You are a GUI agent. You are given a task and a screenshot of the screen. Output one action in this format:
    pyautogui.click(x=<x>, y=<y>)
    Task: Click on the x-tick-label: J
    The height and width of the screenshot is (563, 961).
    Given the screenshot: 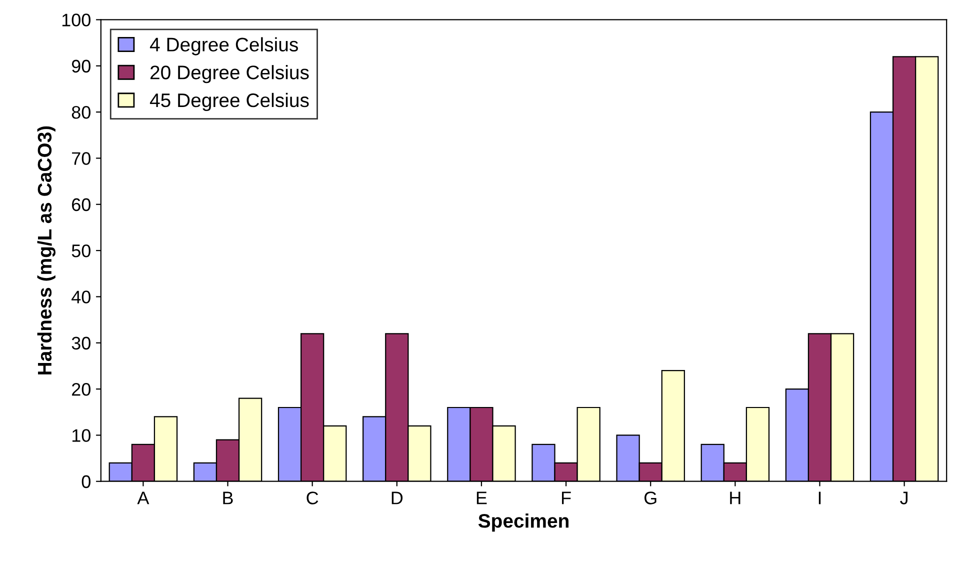 What is the action you would take?
    pyautogui.click(x=904, y=498)
    